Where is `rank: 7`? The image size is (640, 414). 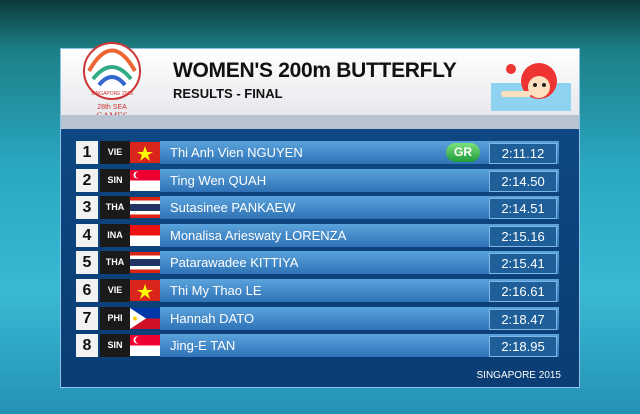 rank: 7 is located at coordinates (87, 318).